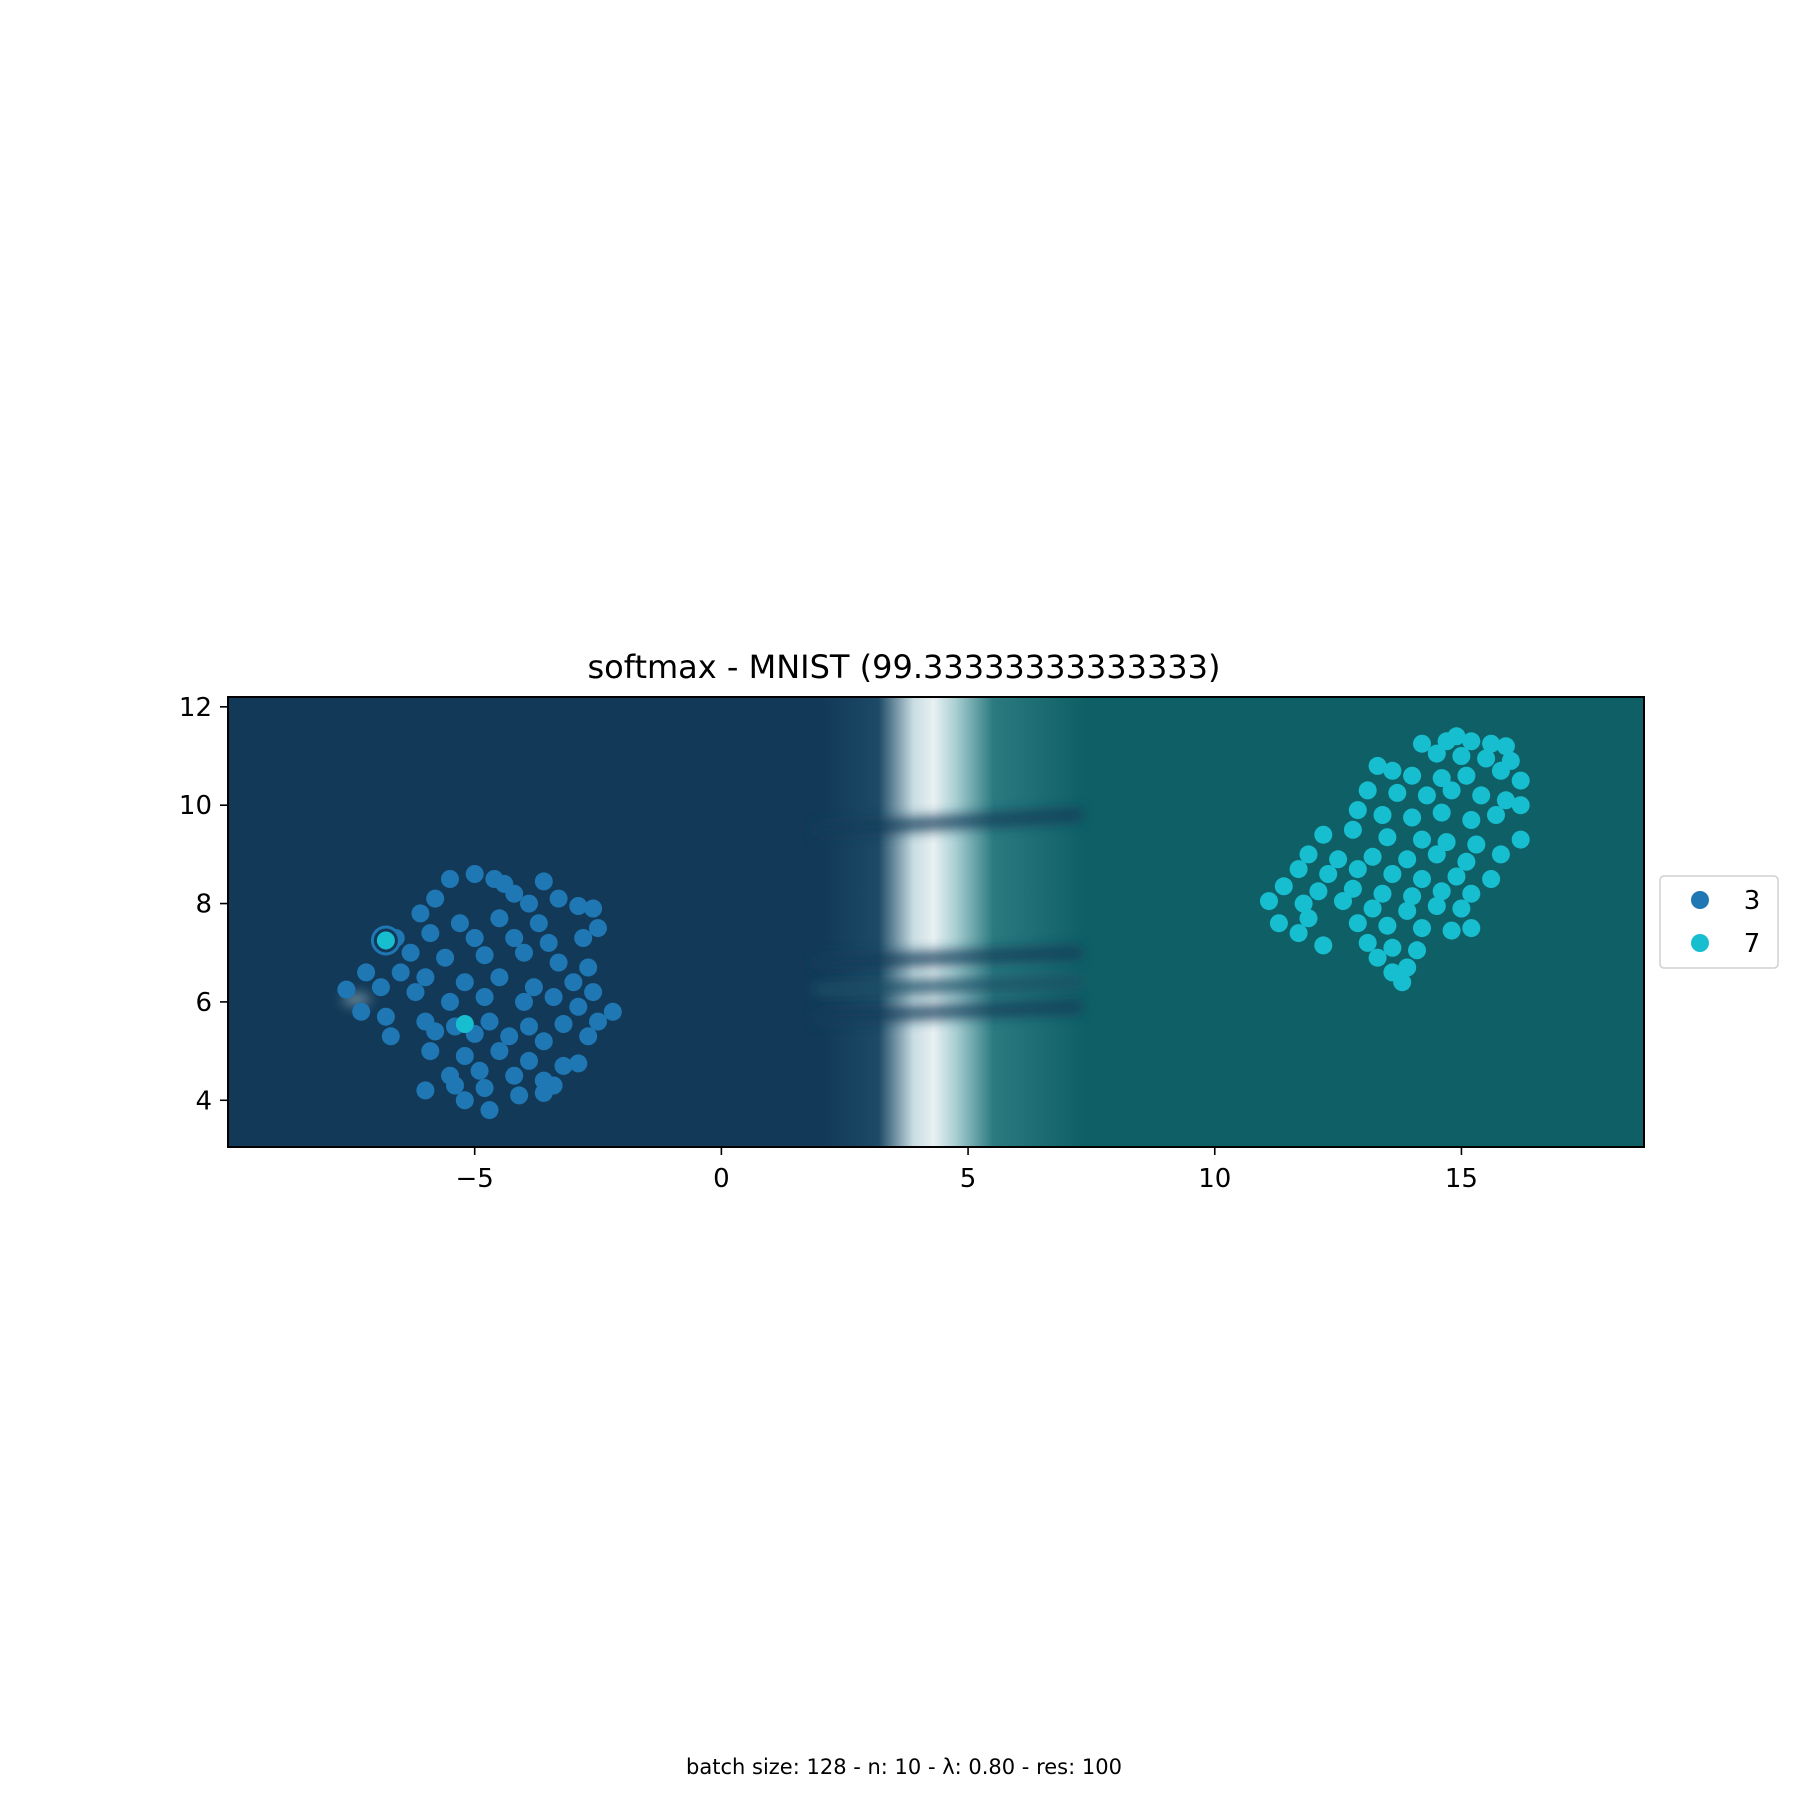 The height and width of the screenshot is (1800, 1800). I want to click on scatter-points, so click(933, 923).